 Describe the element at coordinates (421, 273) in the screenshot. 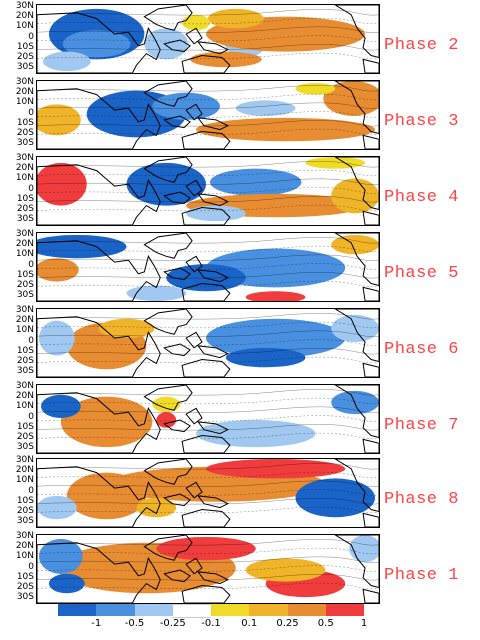

I see `phase-label: Phase 5` at that location.